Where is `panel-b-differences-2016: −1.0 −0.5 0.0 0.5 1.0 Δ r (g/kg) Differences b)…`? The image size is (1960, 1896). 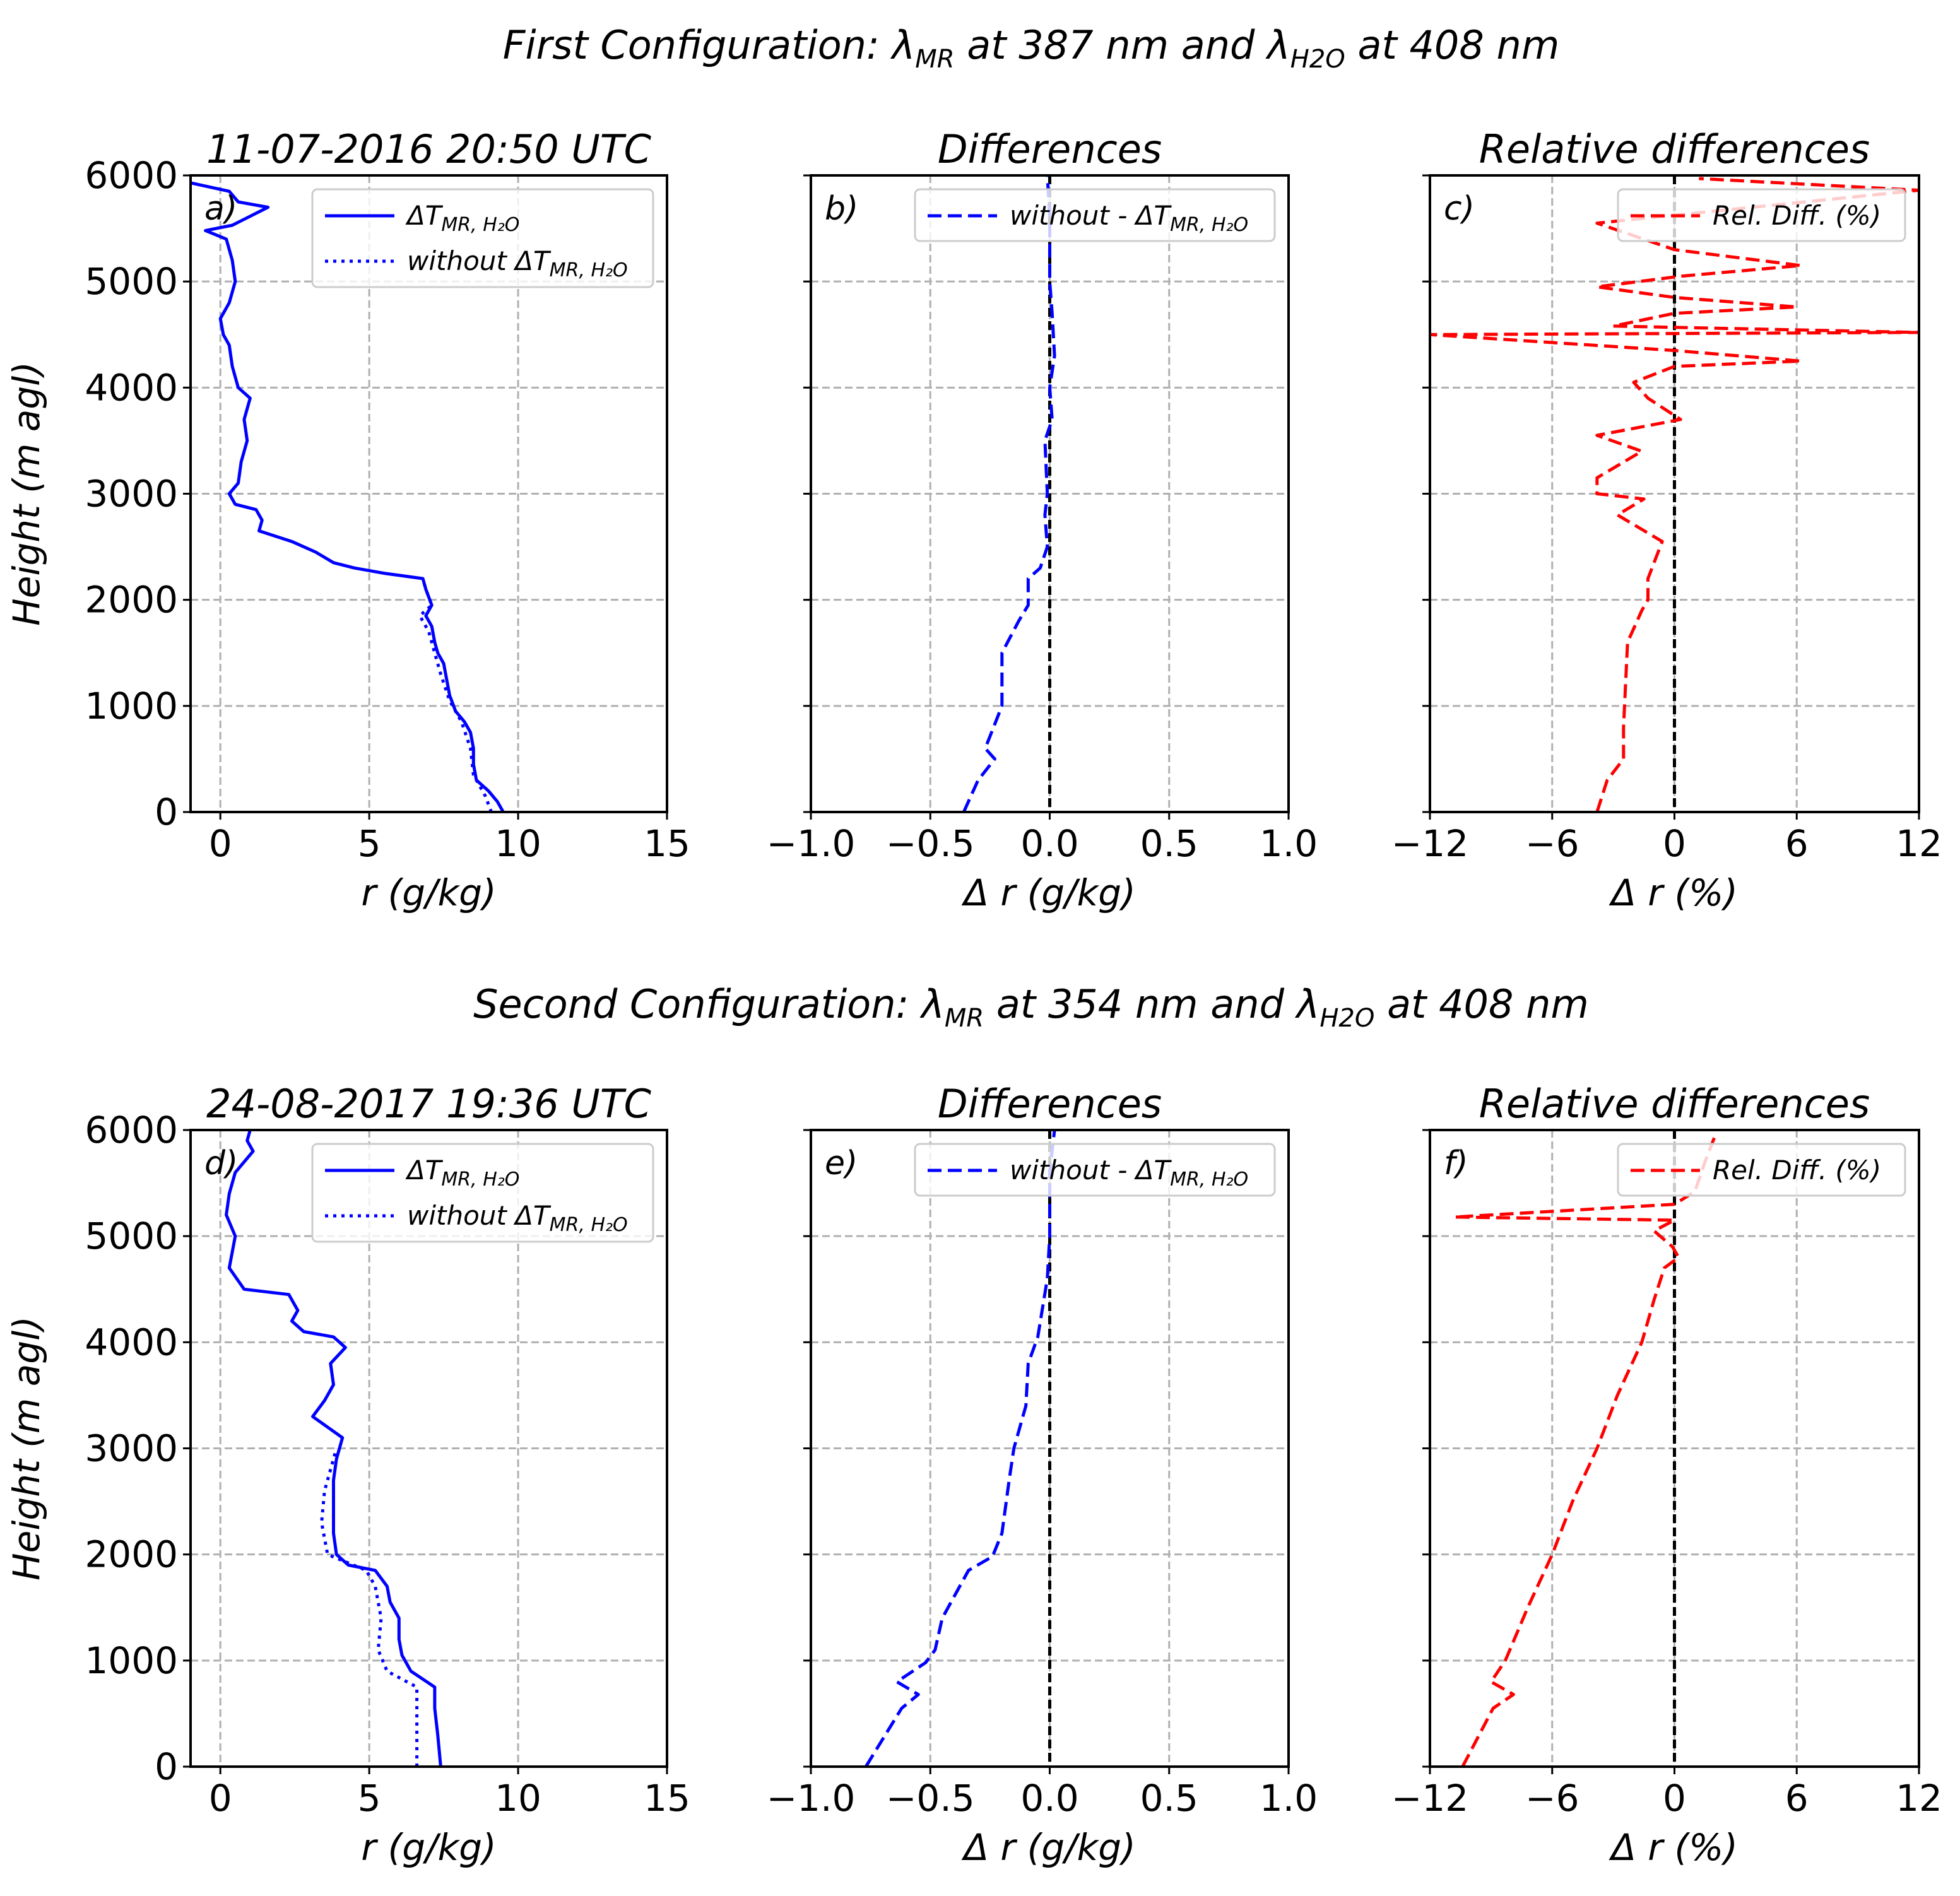
panel-b-differences-2016: −1.0 −0.5 0.0 0.5 1.0 Δ r (g/kg) Differences b)… is located at coordinates (1042, 520).